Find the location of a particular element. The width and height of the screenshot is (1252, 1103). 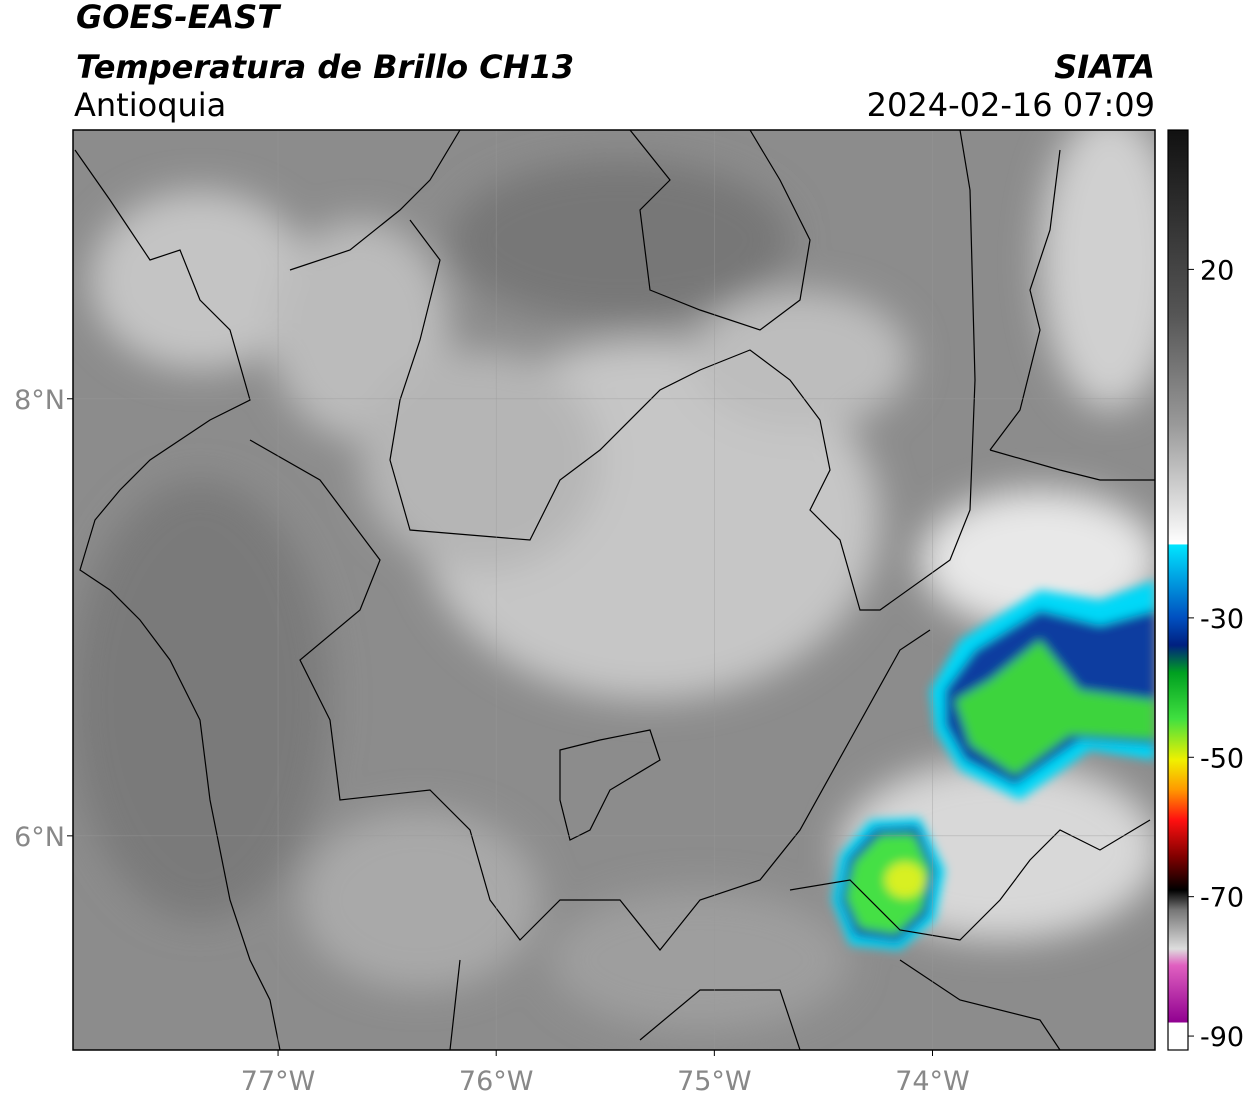

colorbar-tick-label: -70 is located at coordinates (1222, 898).